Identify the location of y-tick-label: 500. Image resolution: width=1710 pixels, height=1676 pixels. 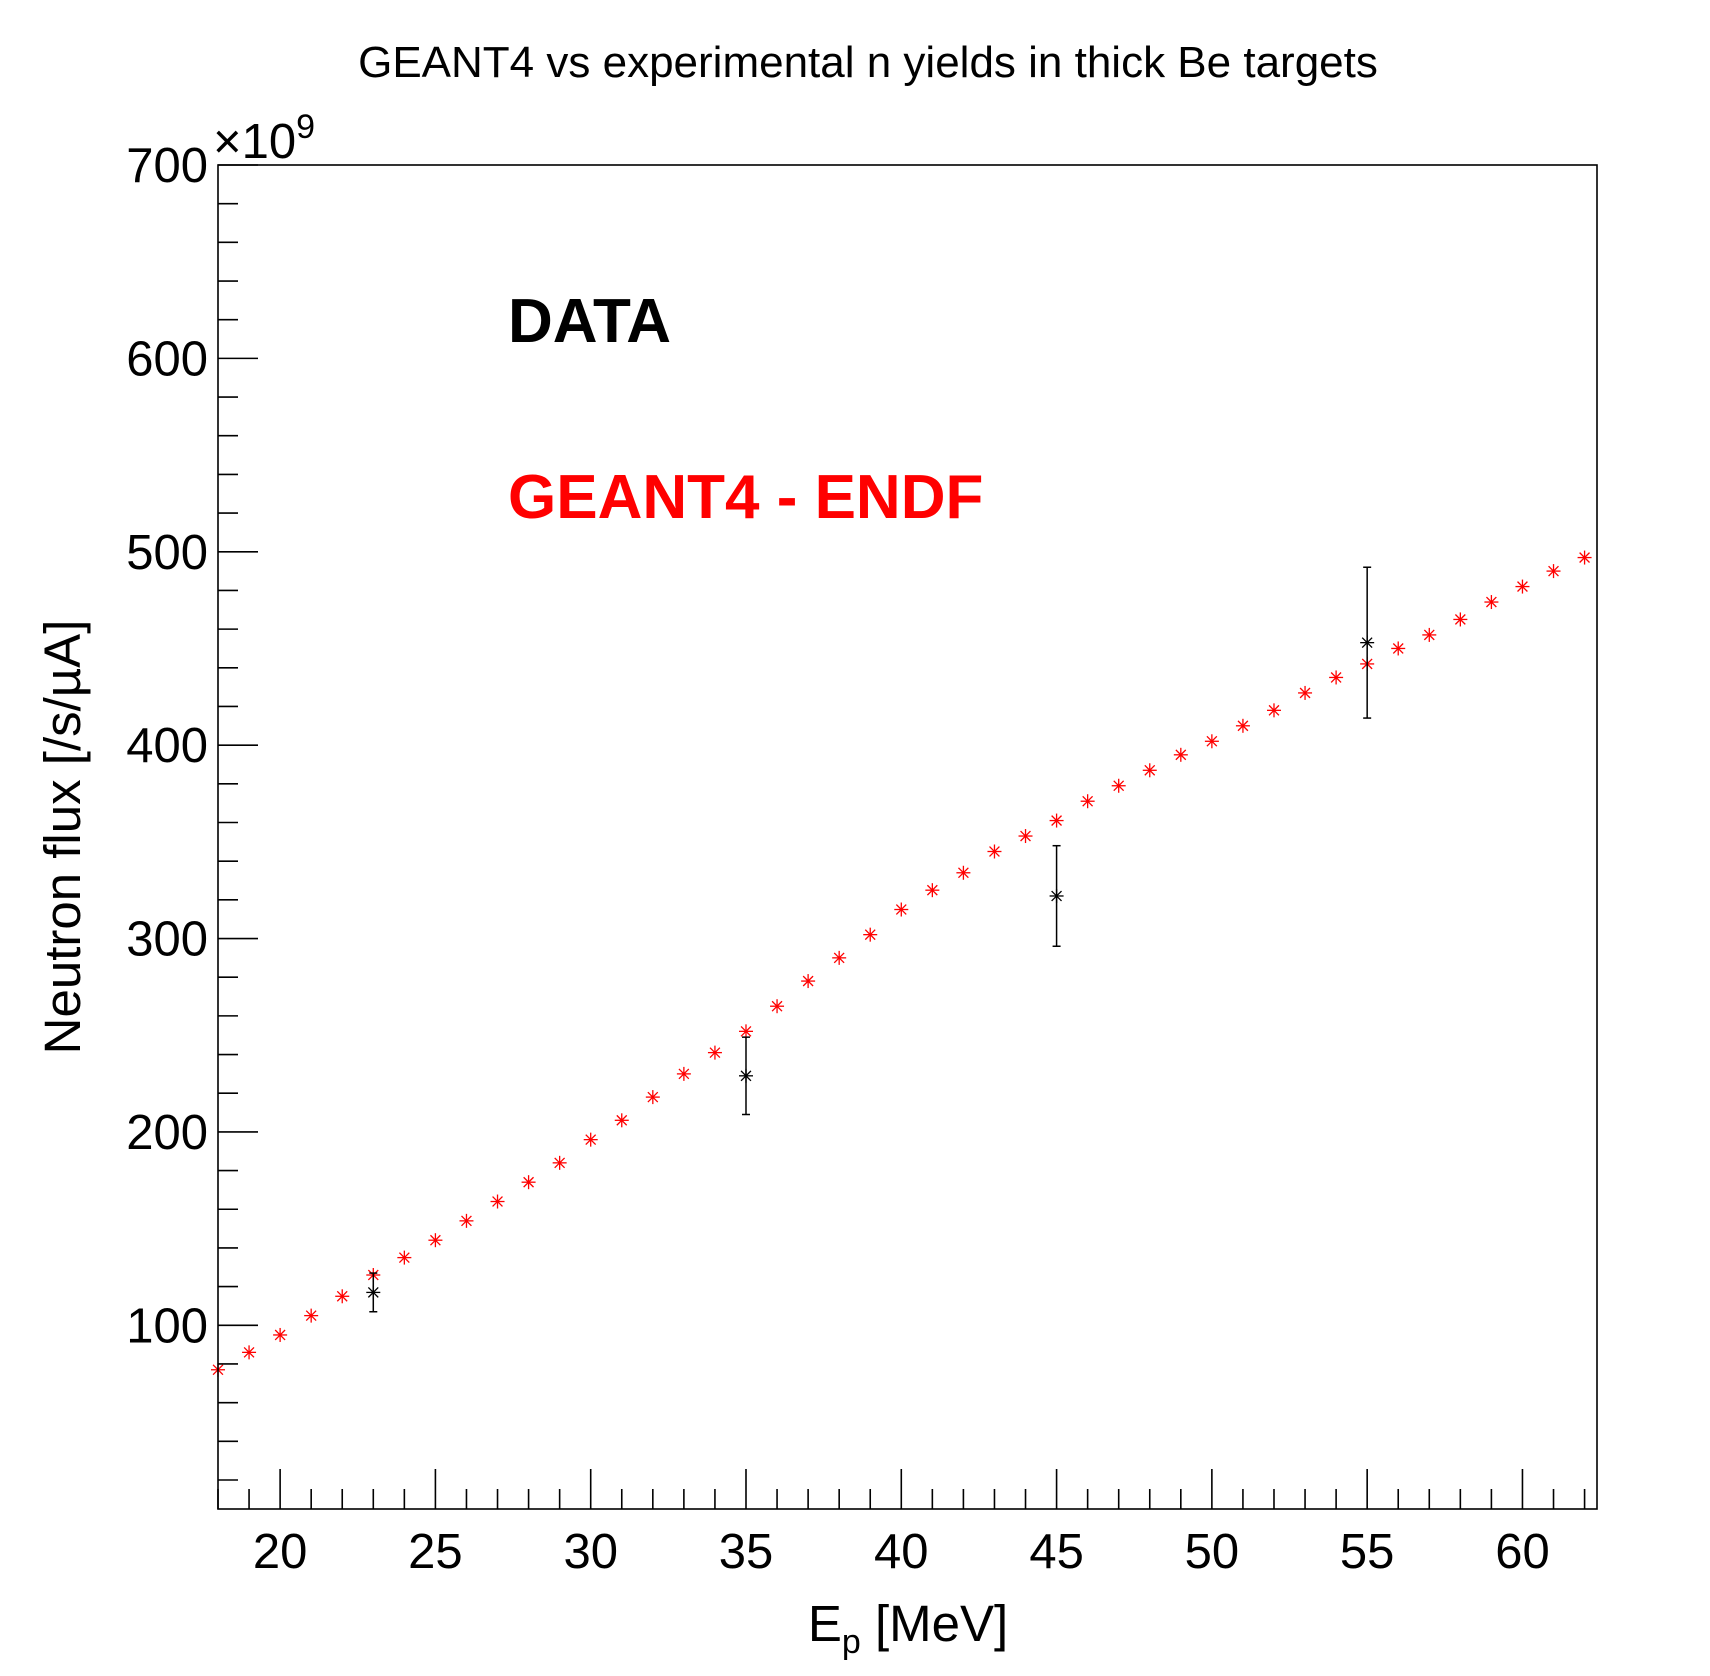
(167, 553).